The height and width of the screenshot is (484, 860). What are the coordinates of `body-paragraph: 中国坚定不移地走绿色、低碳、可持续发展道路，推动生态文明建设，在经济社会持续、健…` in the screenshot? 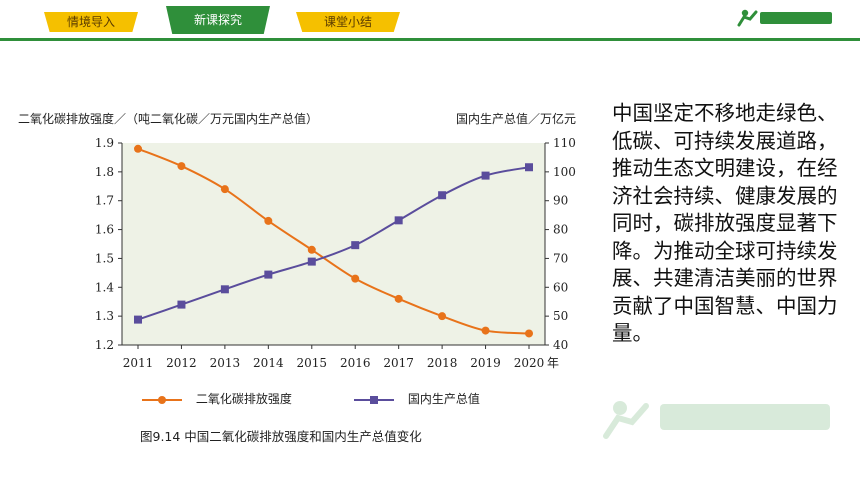 It's located at (725, 223).